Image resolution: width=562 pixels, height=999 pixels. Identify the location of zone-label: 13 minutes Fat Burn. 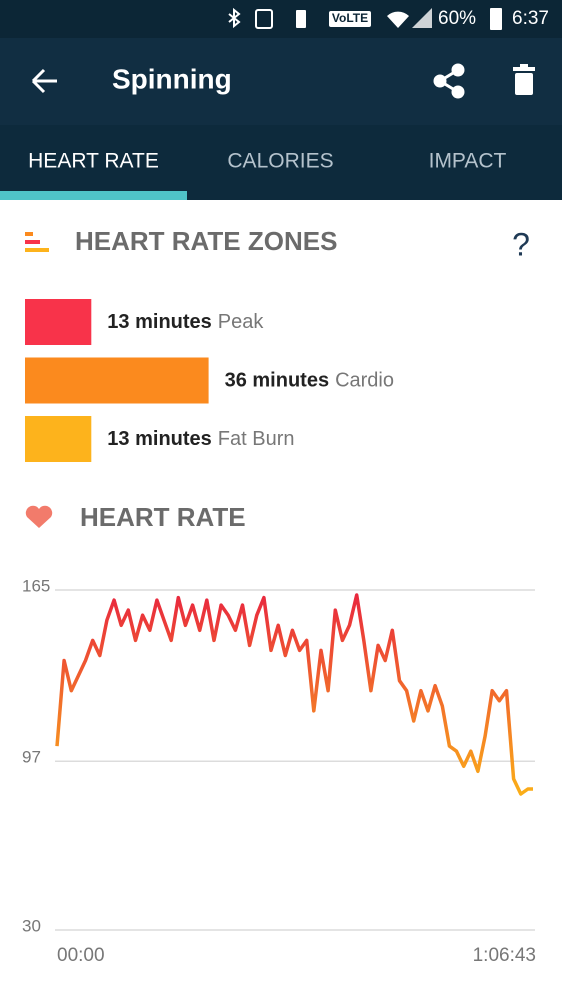
(200, 439).